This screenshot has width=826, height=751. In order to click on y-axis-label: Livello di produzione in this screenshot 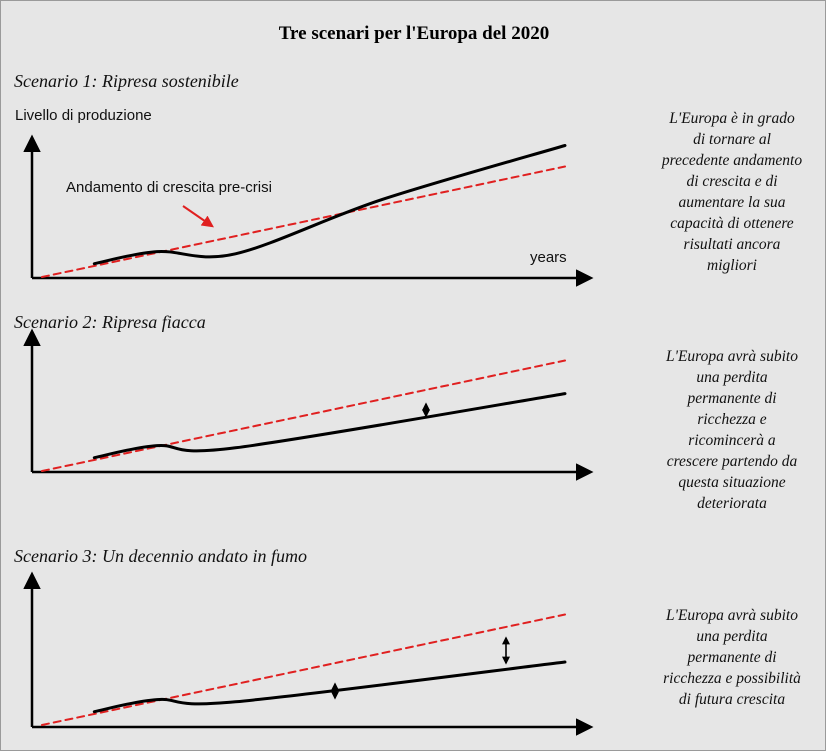, I will do `click(83, 115)`.